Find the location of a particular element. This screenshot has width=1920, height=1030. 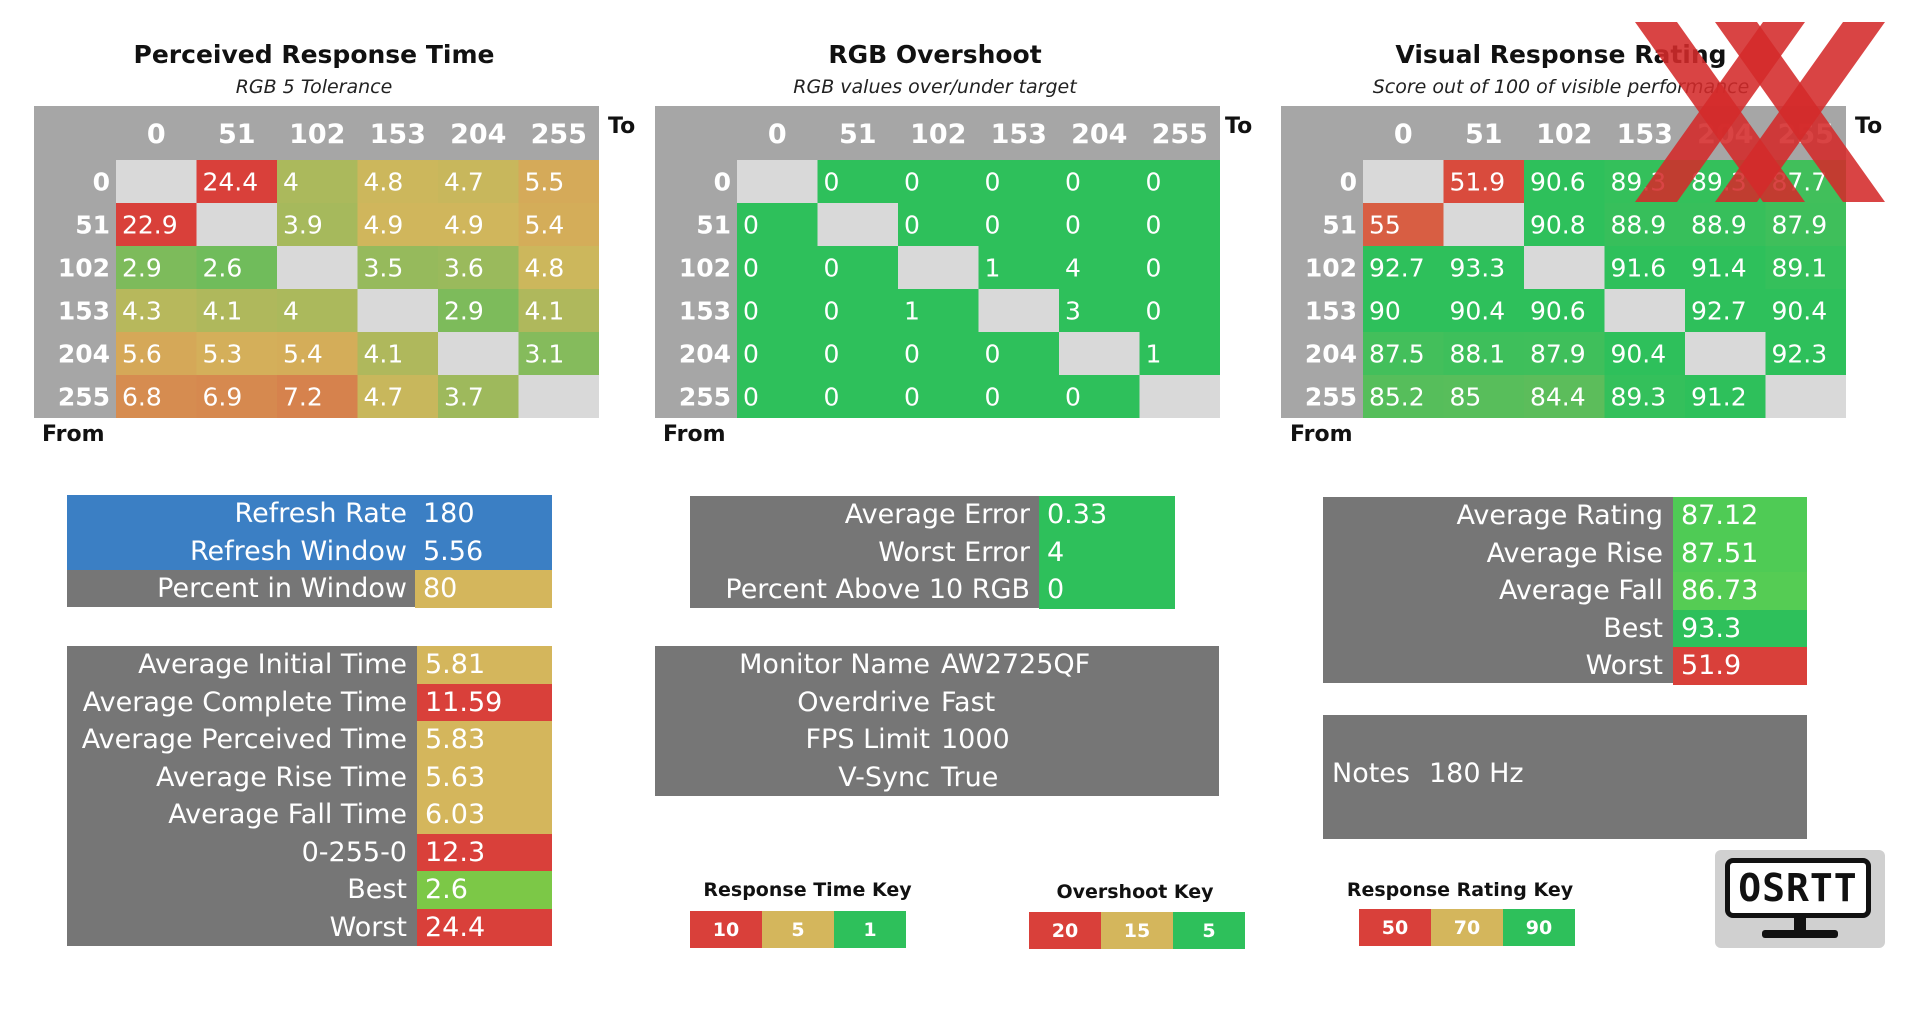

heatmap-cell-label: 24.4 is located at coordinates (231, 182).